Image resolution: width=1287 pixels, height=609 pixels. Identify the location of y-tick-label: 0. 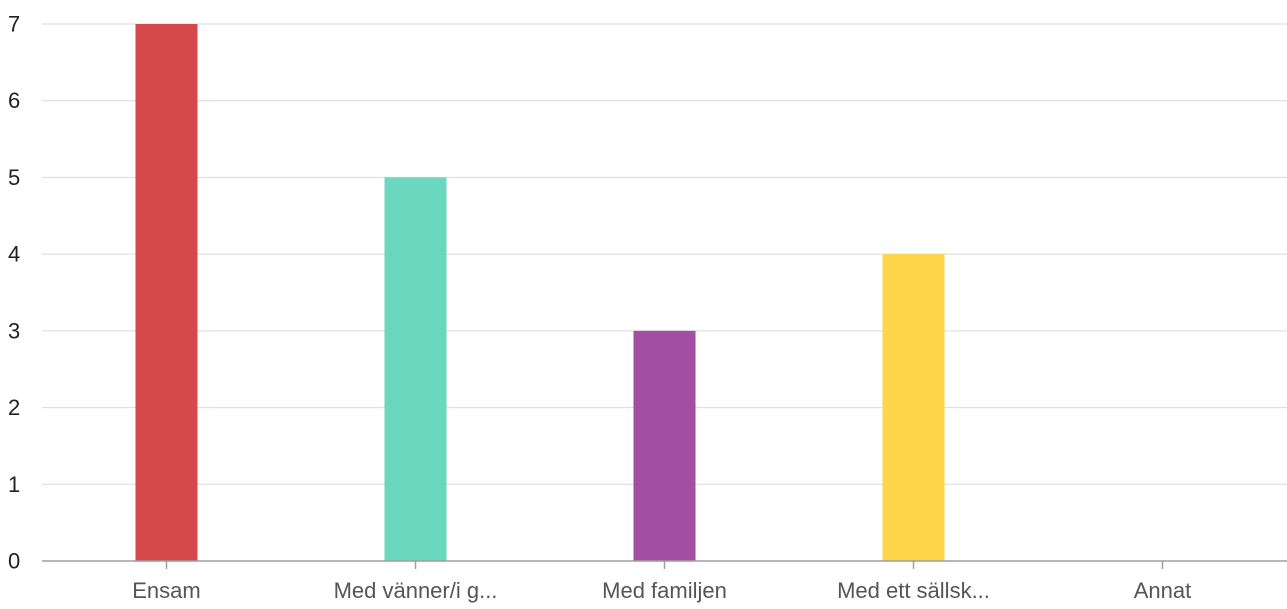
(14, 561).